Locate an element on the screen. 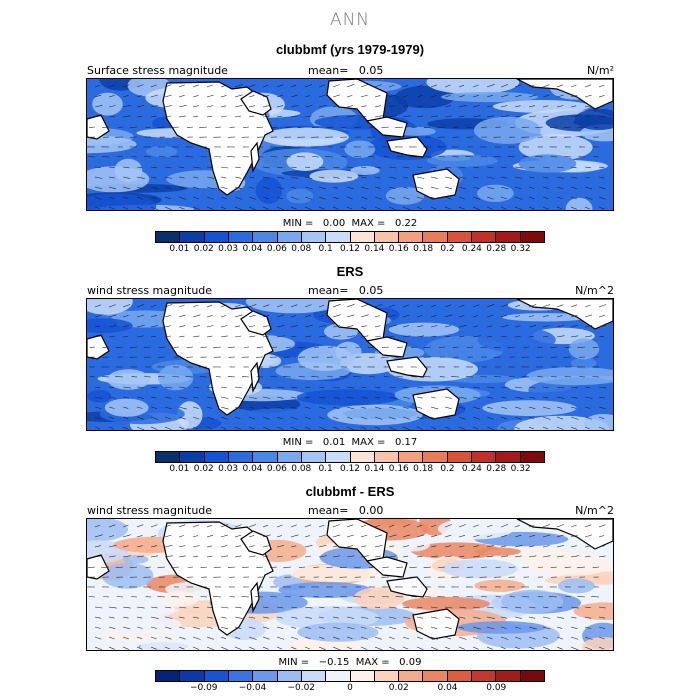 The height and width of the screenshot is (700, 700). colorbar-tick-label: 0.32 is located at coordinates (520, 249).